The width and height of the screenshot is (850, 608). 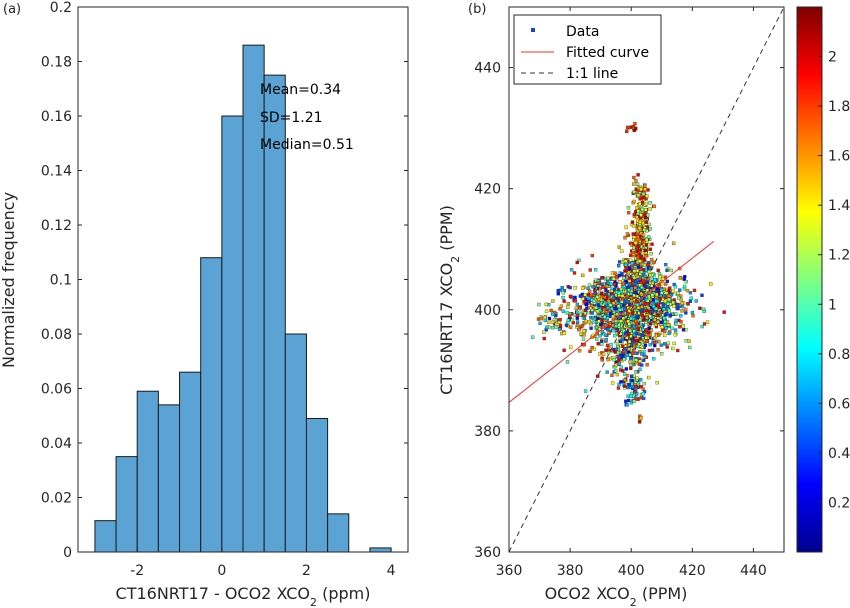 I want to click on colorbar-tick-label: 1.6, so click(x=839, y=157).